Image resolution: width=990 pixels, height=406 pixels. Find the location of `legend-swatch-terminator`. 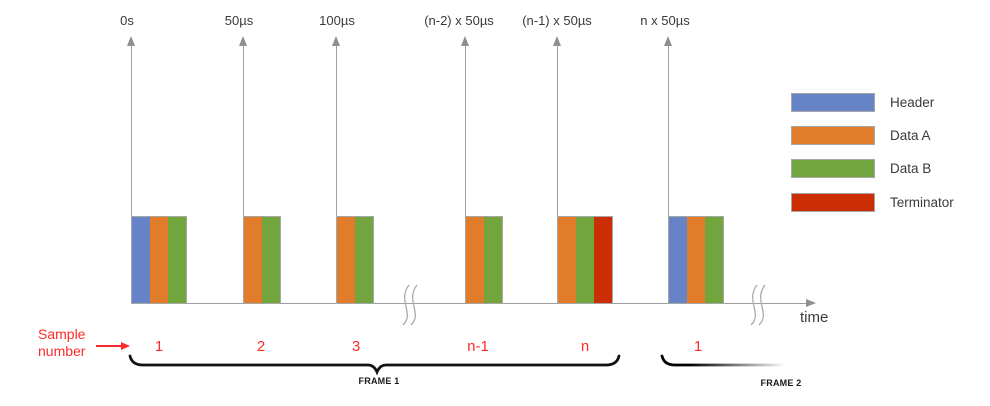

legend-swatch-terminator is located at coordinates (833, 202).